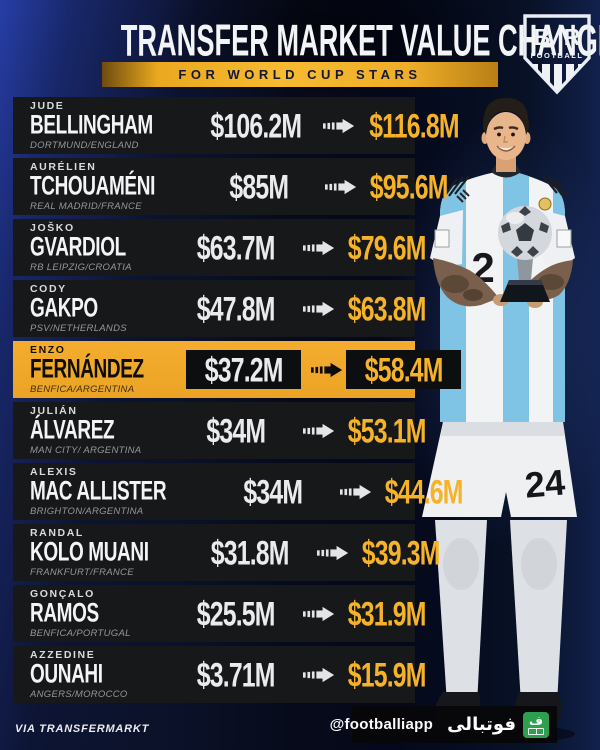 Image resolution: width=600 pixels, height=750 pixels. What do you see at coordinates (403, 369) in the screenshot?
I see `value-after: $58.4M` at bounding box center [403, 369].